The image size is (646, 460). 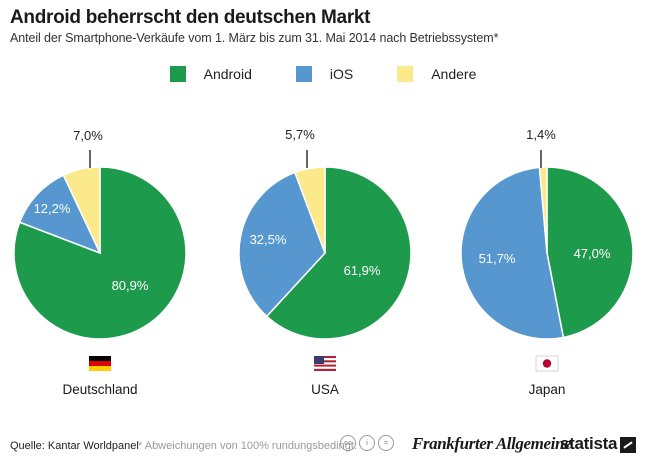 I want to click on legend-swatch-android, so click(x=177, y=74).